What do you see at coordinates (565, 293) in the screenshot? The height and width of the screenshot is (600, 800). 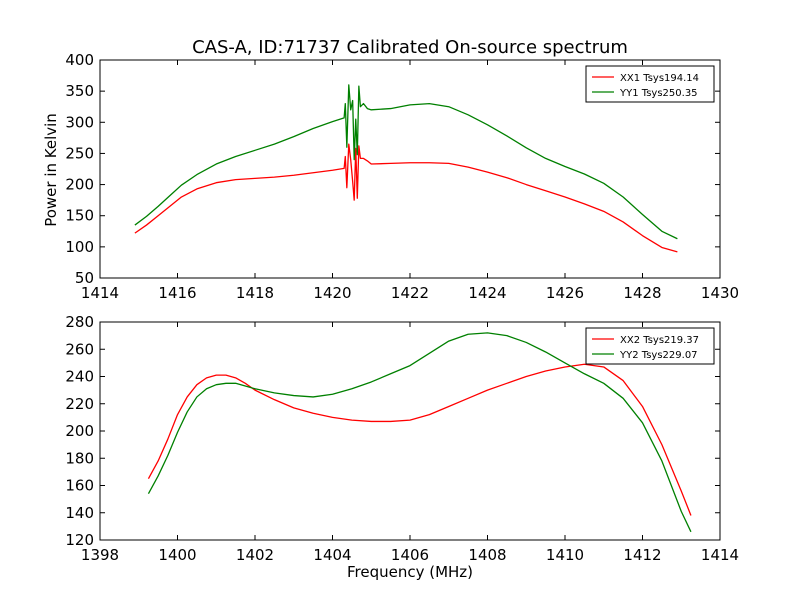 I see `top-x-tick-label: 1426` at bounding box center [565, 293].